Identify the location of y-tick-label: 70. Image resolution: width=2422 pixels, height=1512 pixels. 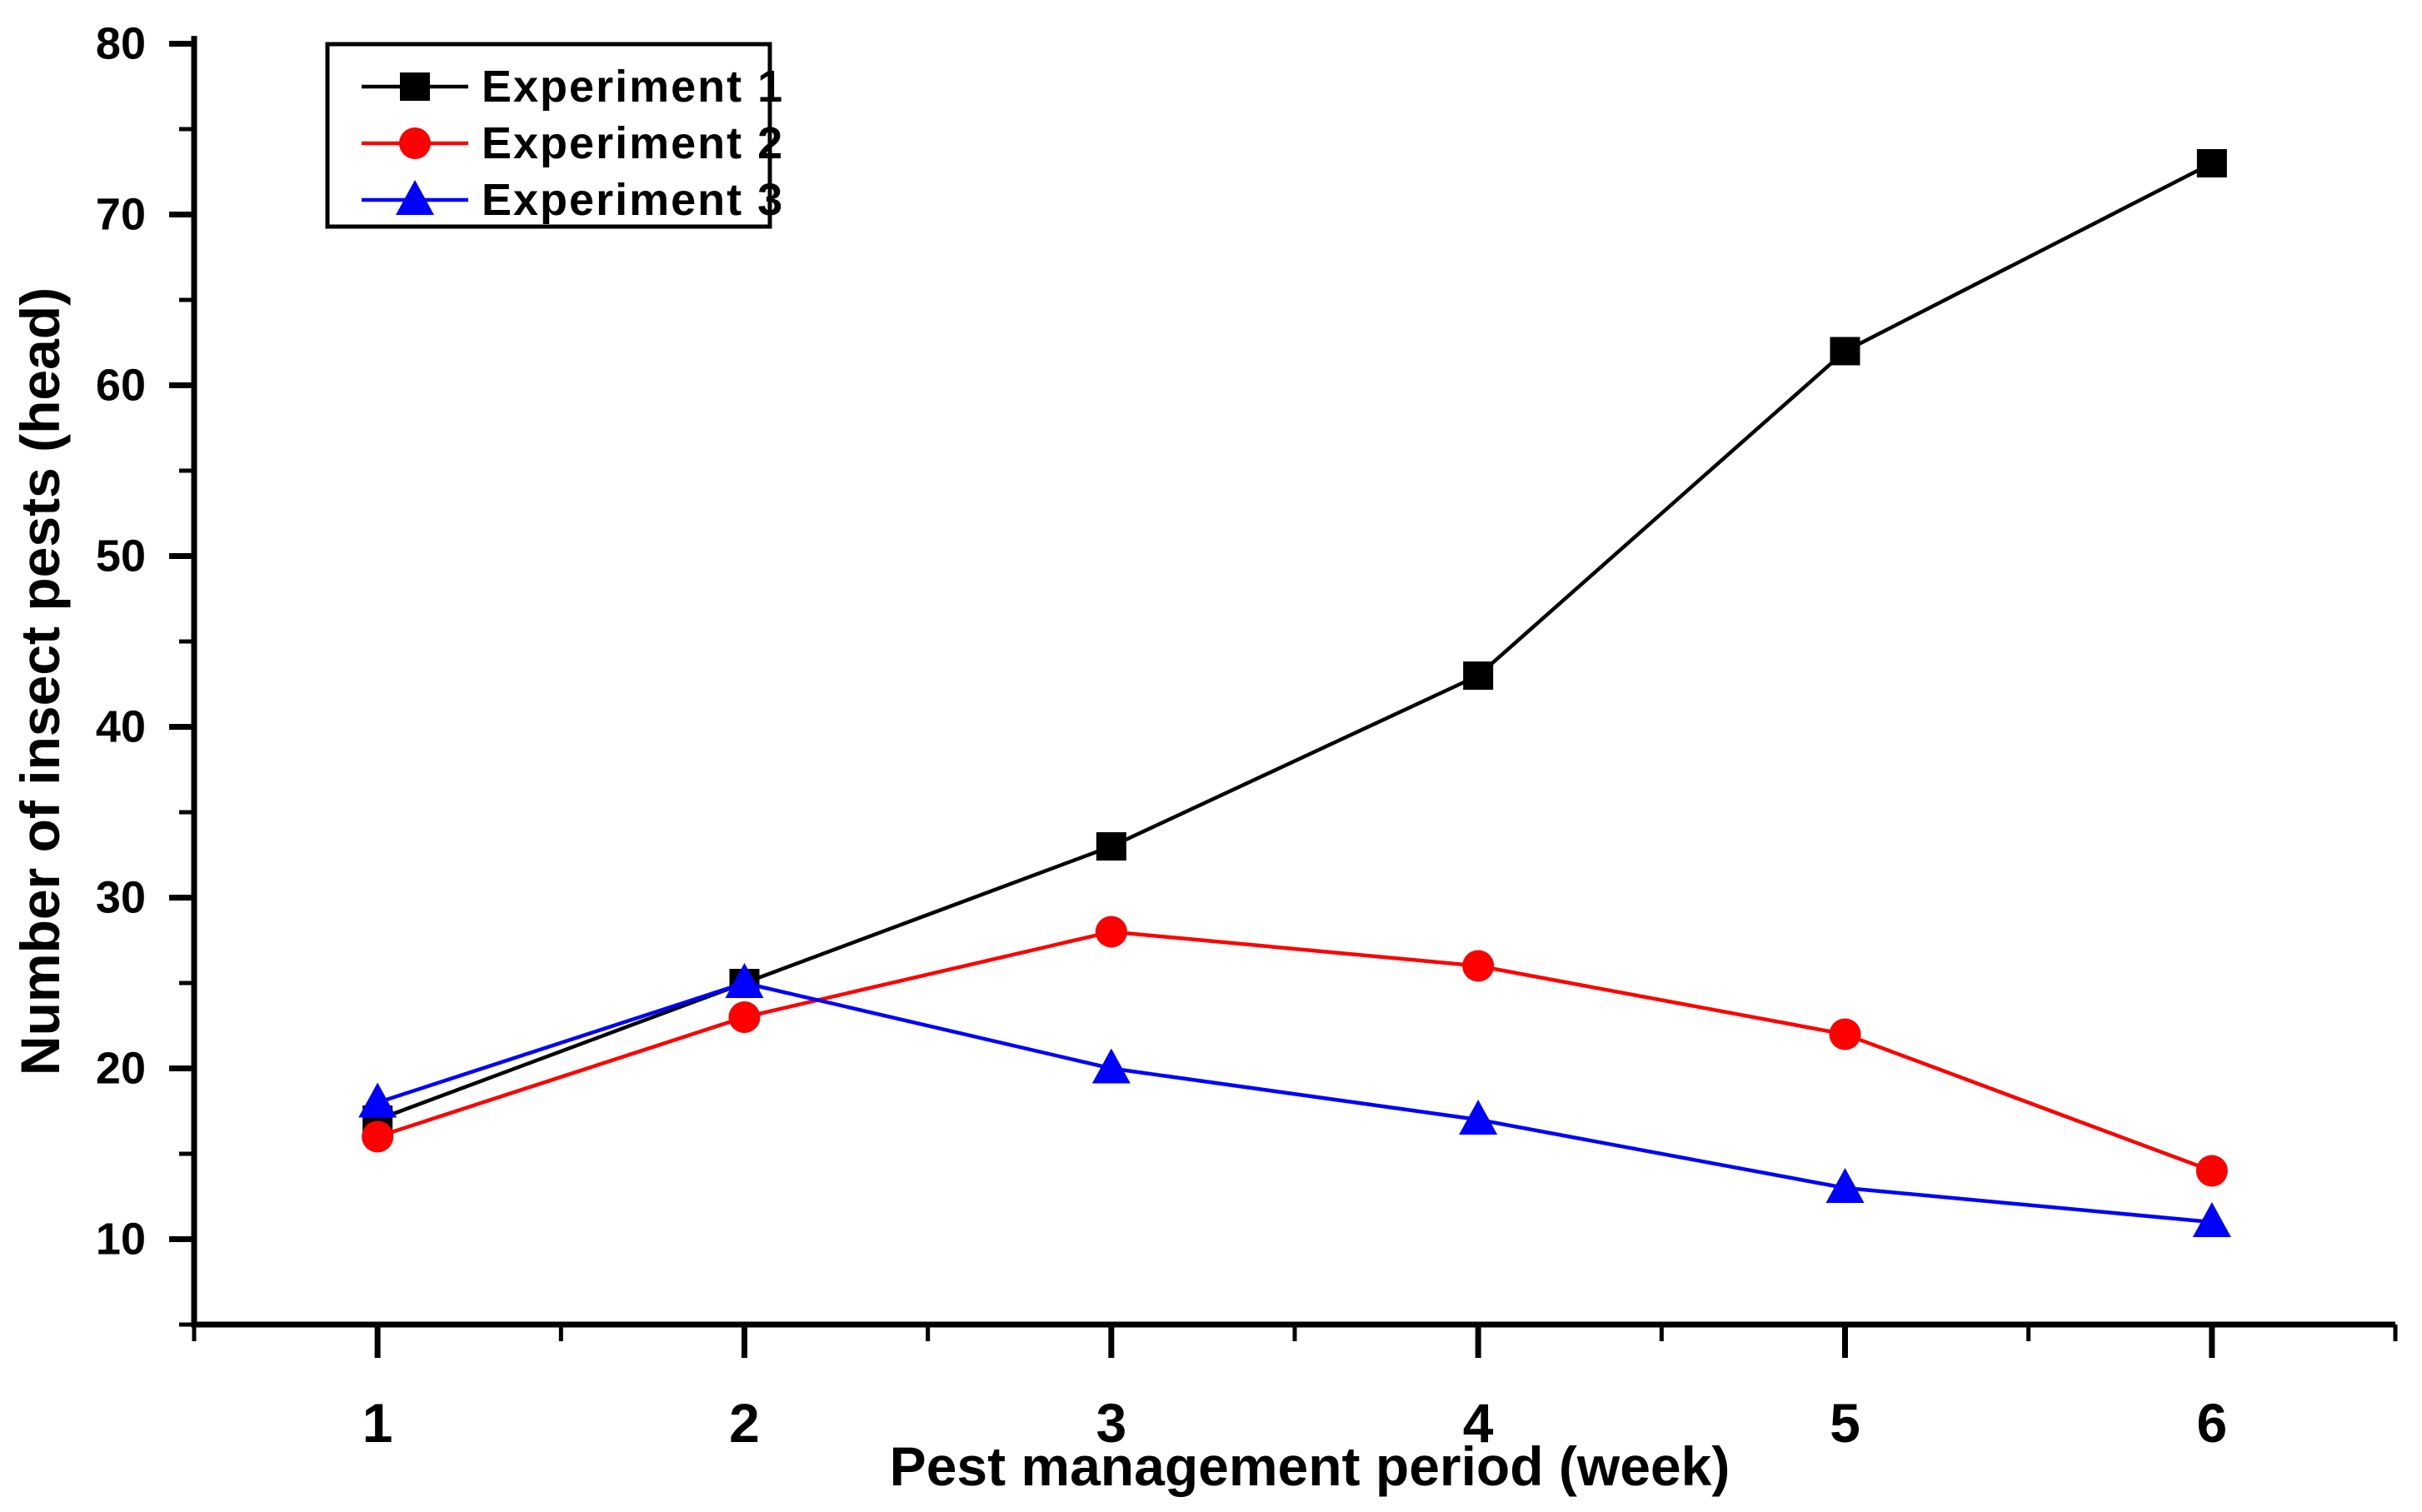
(121, 215).